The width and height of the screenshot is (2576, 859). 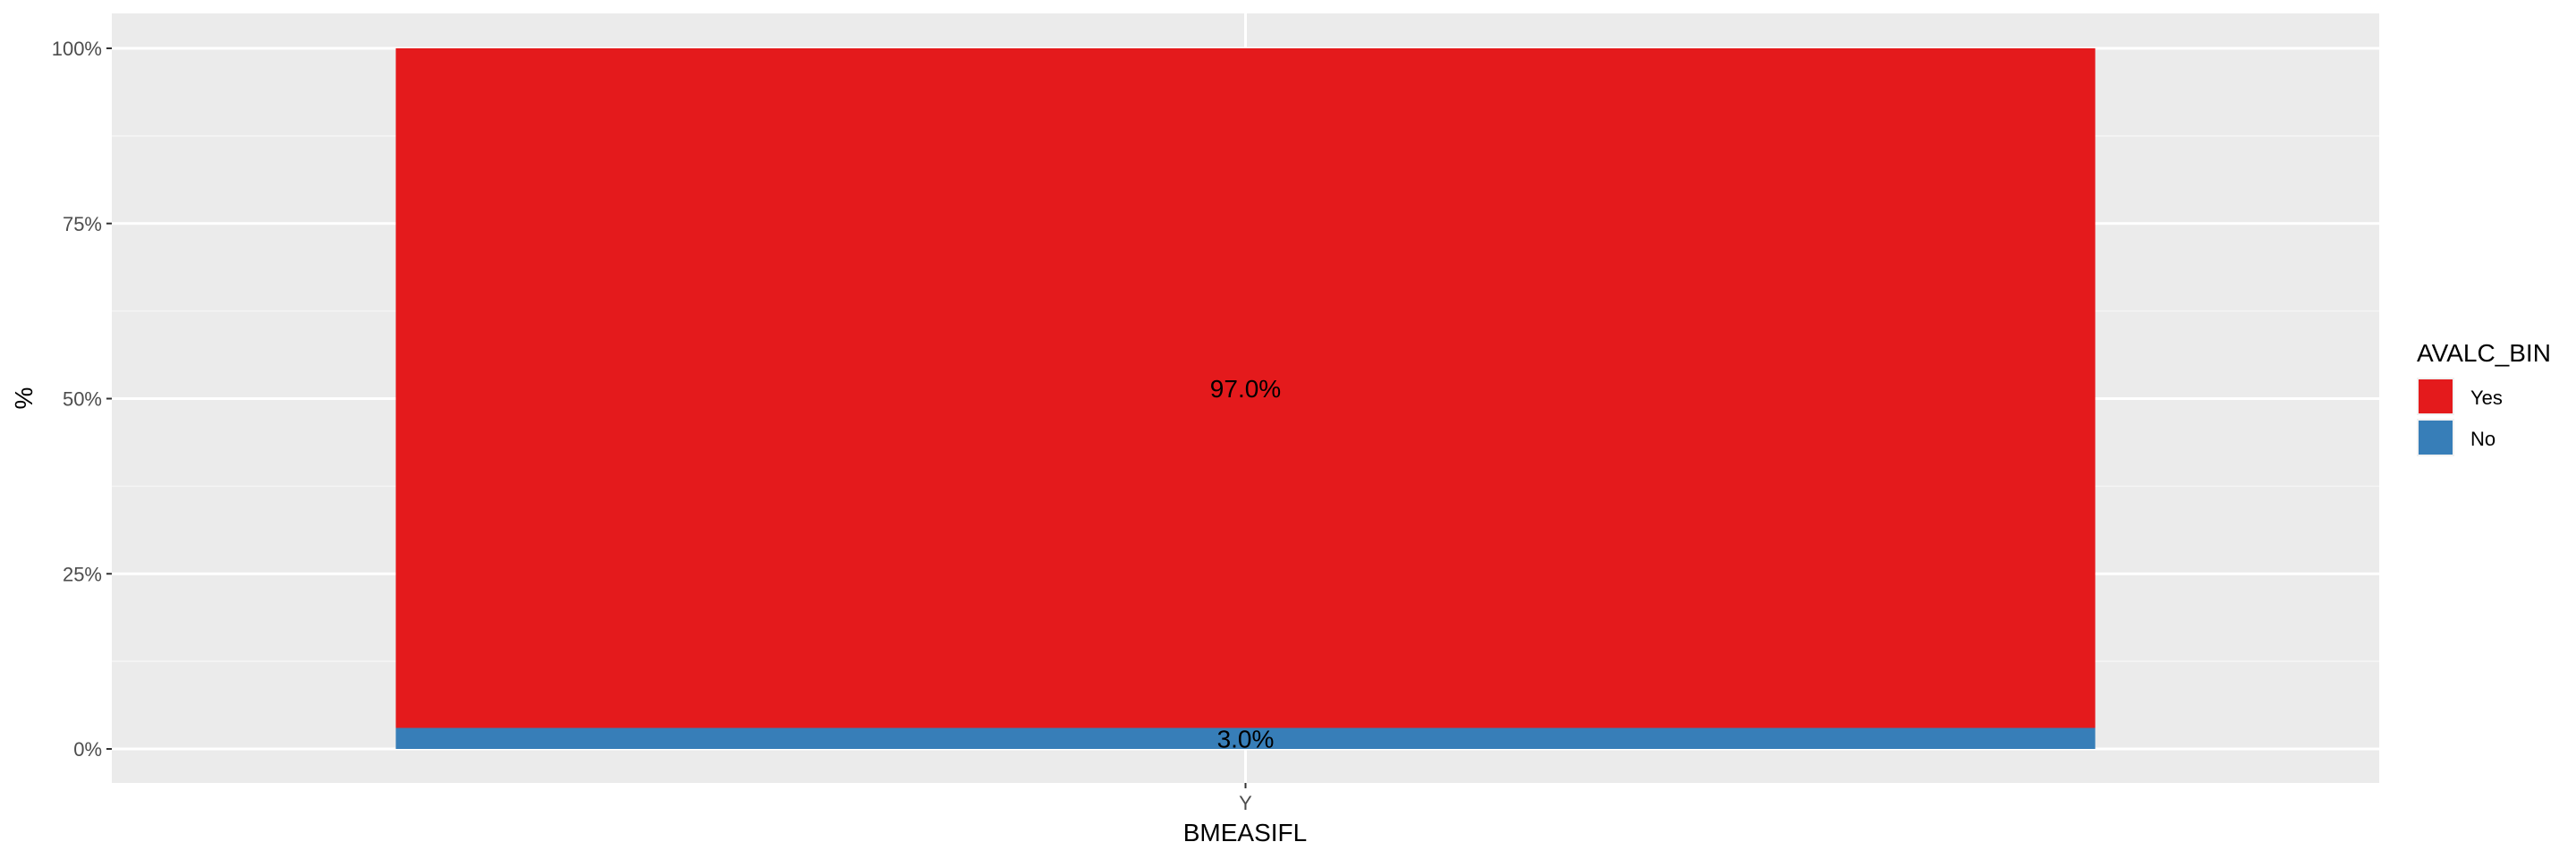 What do you see at coordinates (87, 749) in the screenshot?
I see `y-tick-label: 0%` at bounding box center [87, 749].